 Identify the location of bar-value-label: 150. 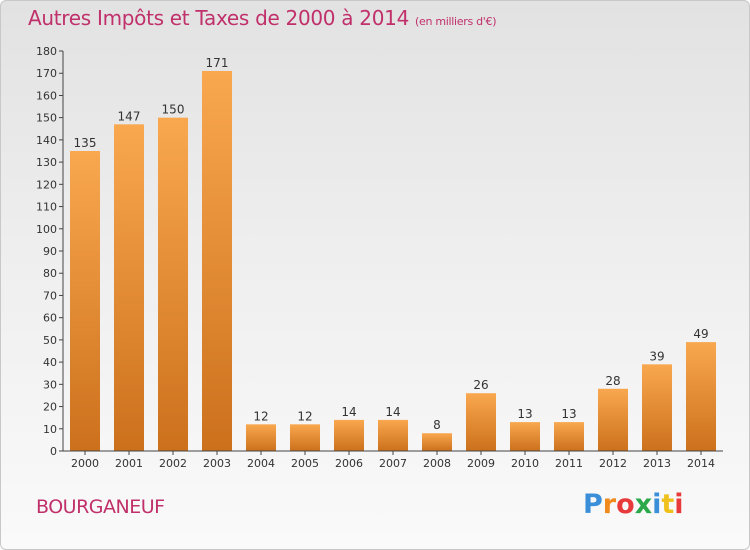
(173, 110).